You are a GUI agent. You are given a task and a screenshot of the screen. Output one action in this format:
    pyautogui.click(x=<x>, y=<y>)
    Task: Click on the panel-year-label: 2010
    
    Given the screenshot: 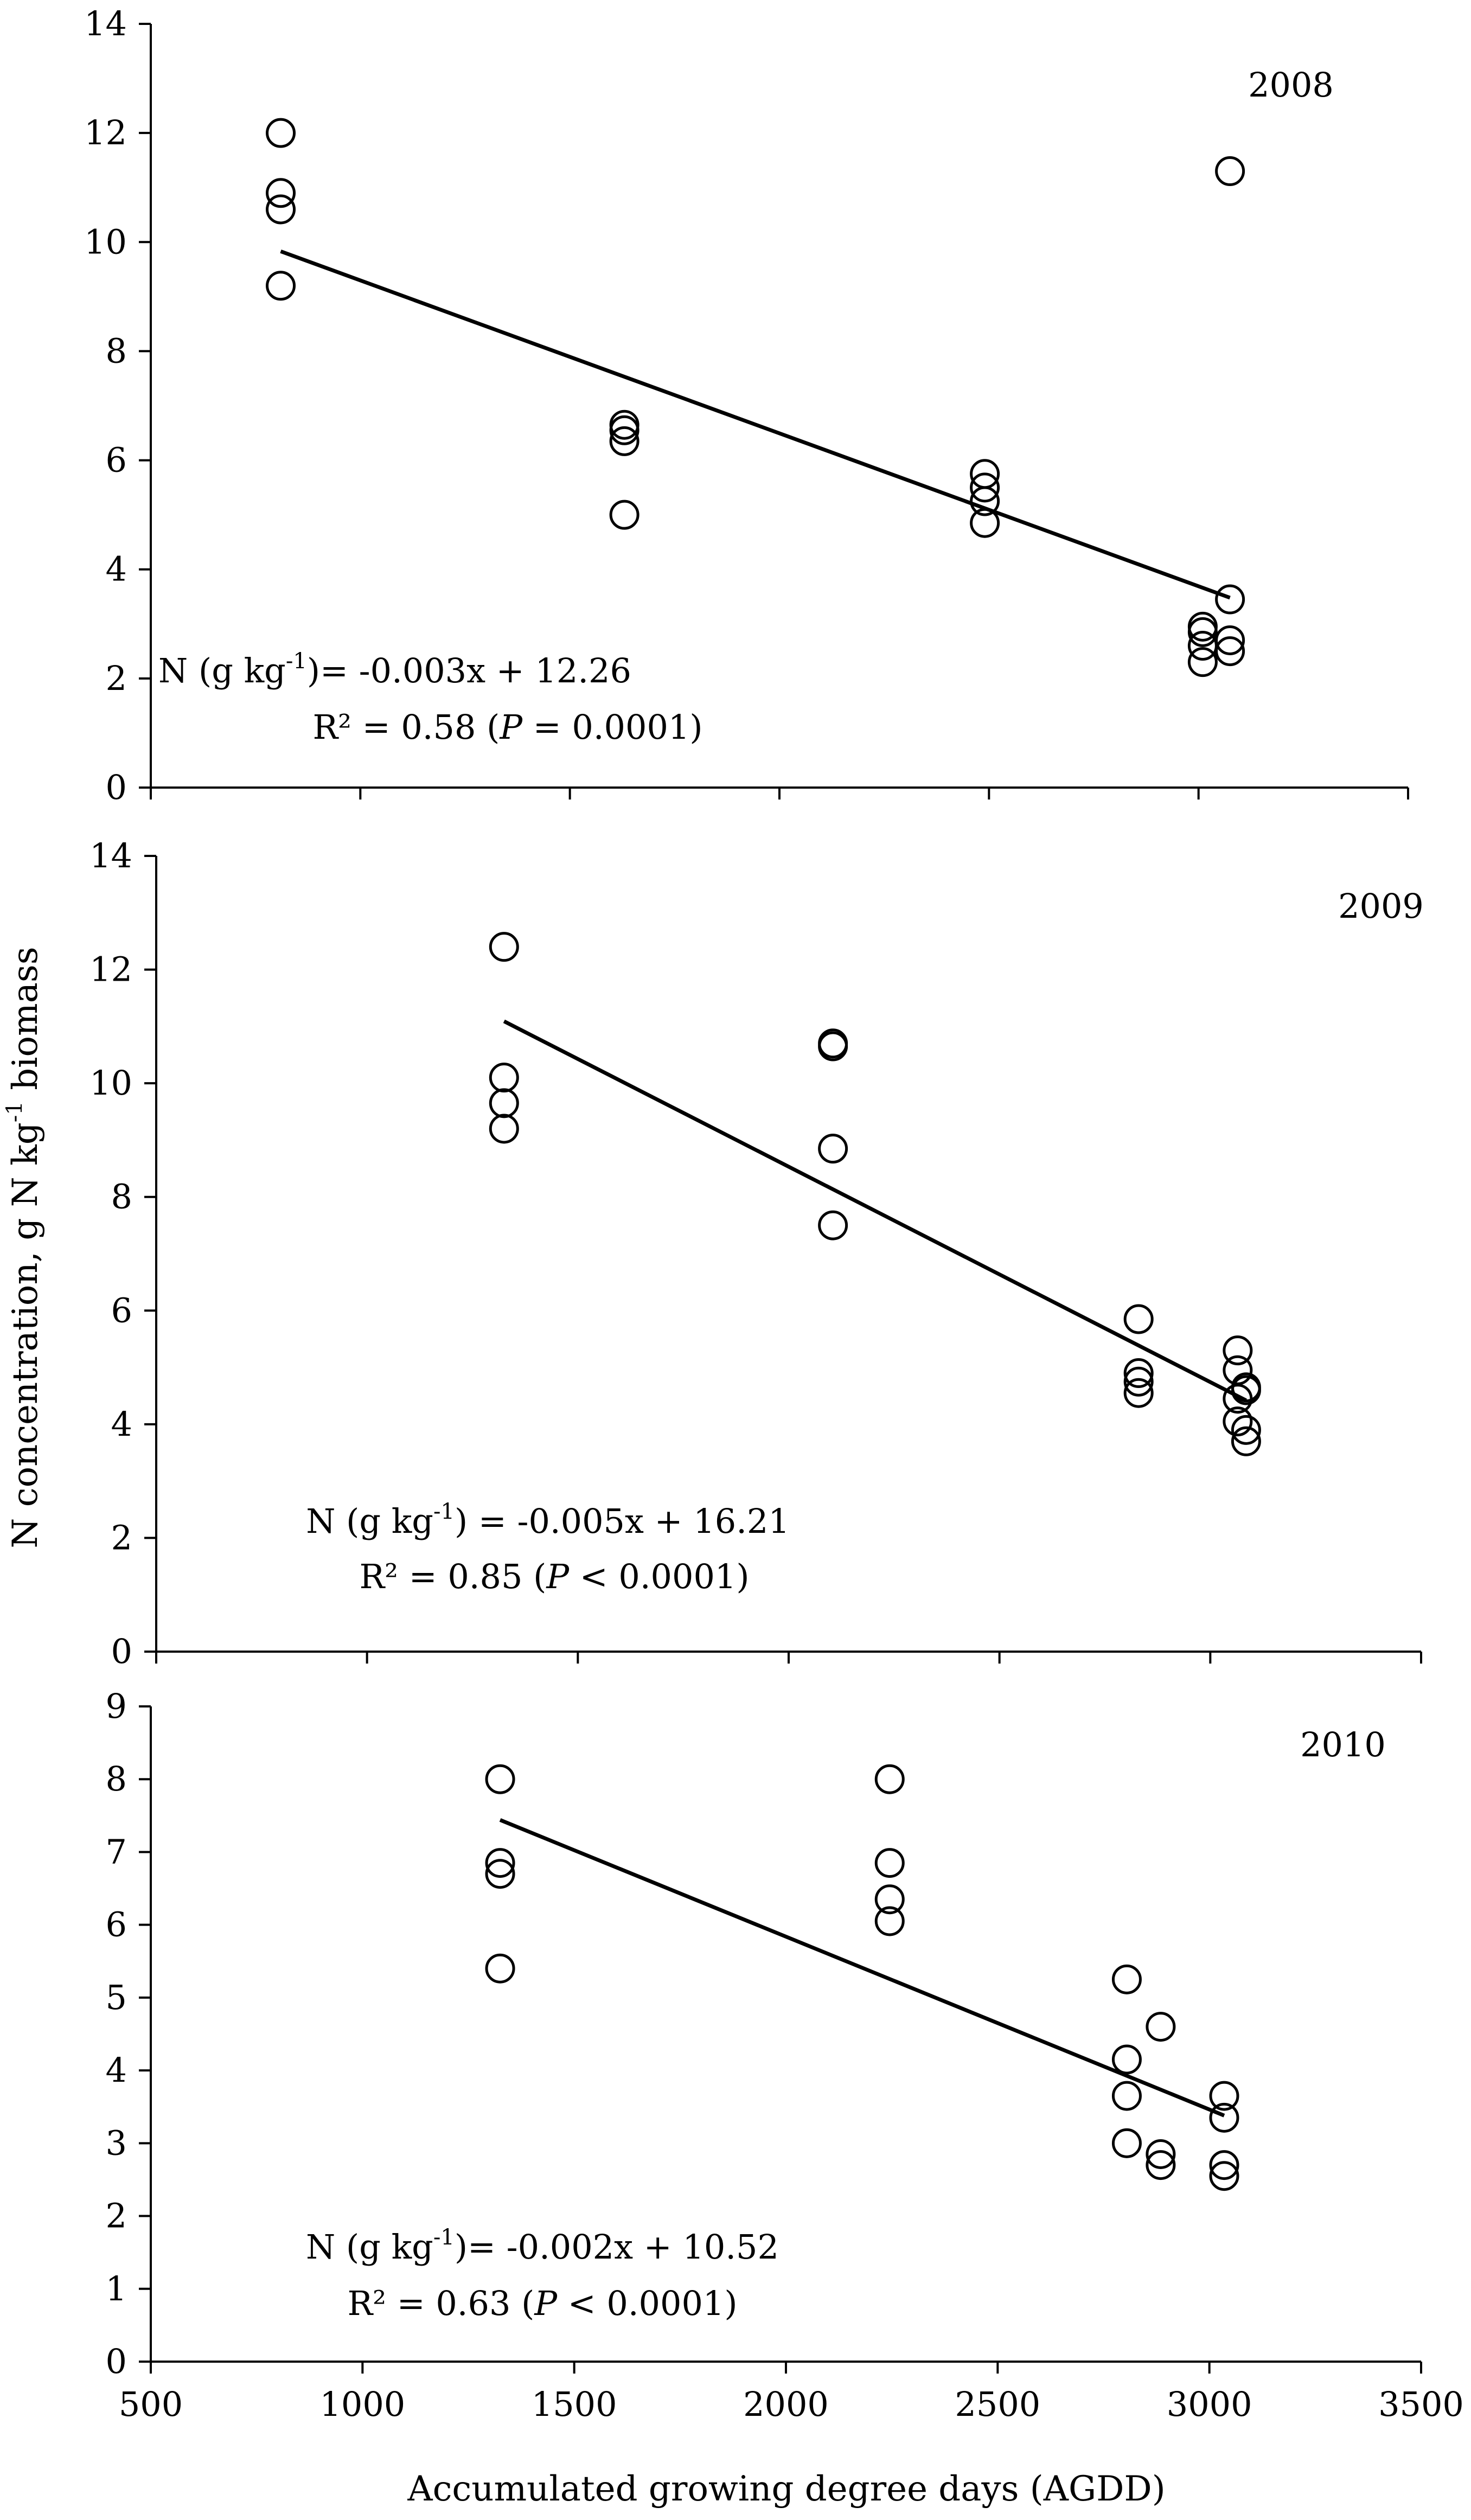 What is the action you would take?
    pyautogui.click(x=1343, y=1744)
    